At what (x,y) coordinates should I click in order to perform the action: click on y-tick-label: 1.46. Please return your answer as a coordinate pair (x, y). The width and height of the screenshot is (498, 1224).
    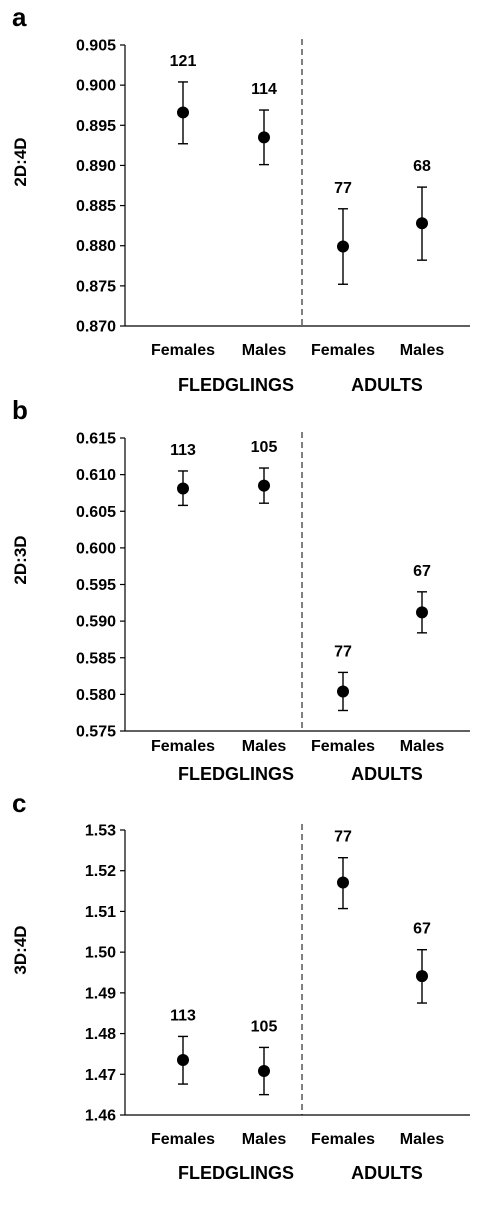
    Looking at the image, I should click on (100, 1116).